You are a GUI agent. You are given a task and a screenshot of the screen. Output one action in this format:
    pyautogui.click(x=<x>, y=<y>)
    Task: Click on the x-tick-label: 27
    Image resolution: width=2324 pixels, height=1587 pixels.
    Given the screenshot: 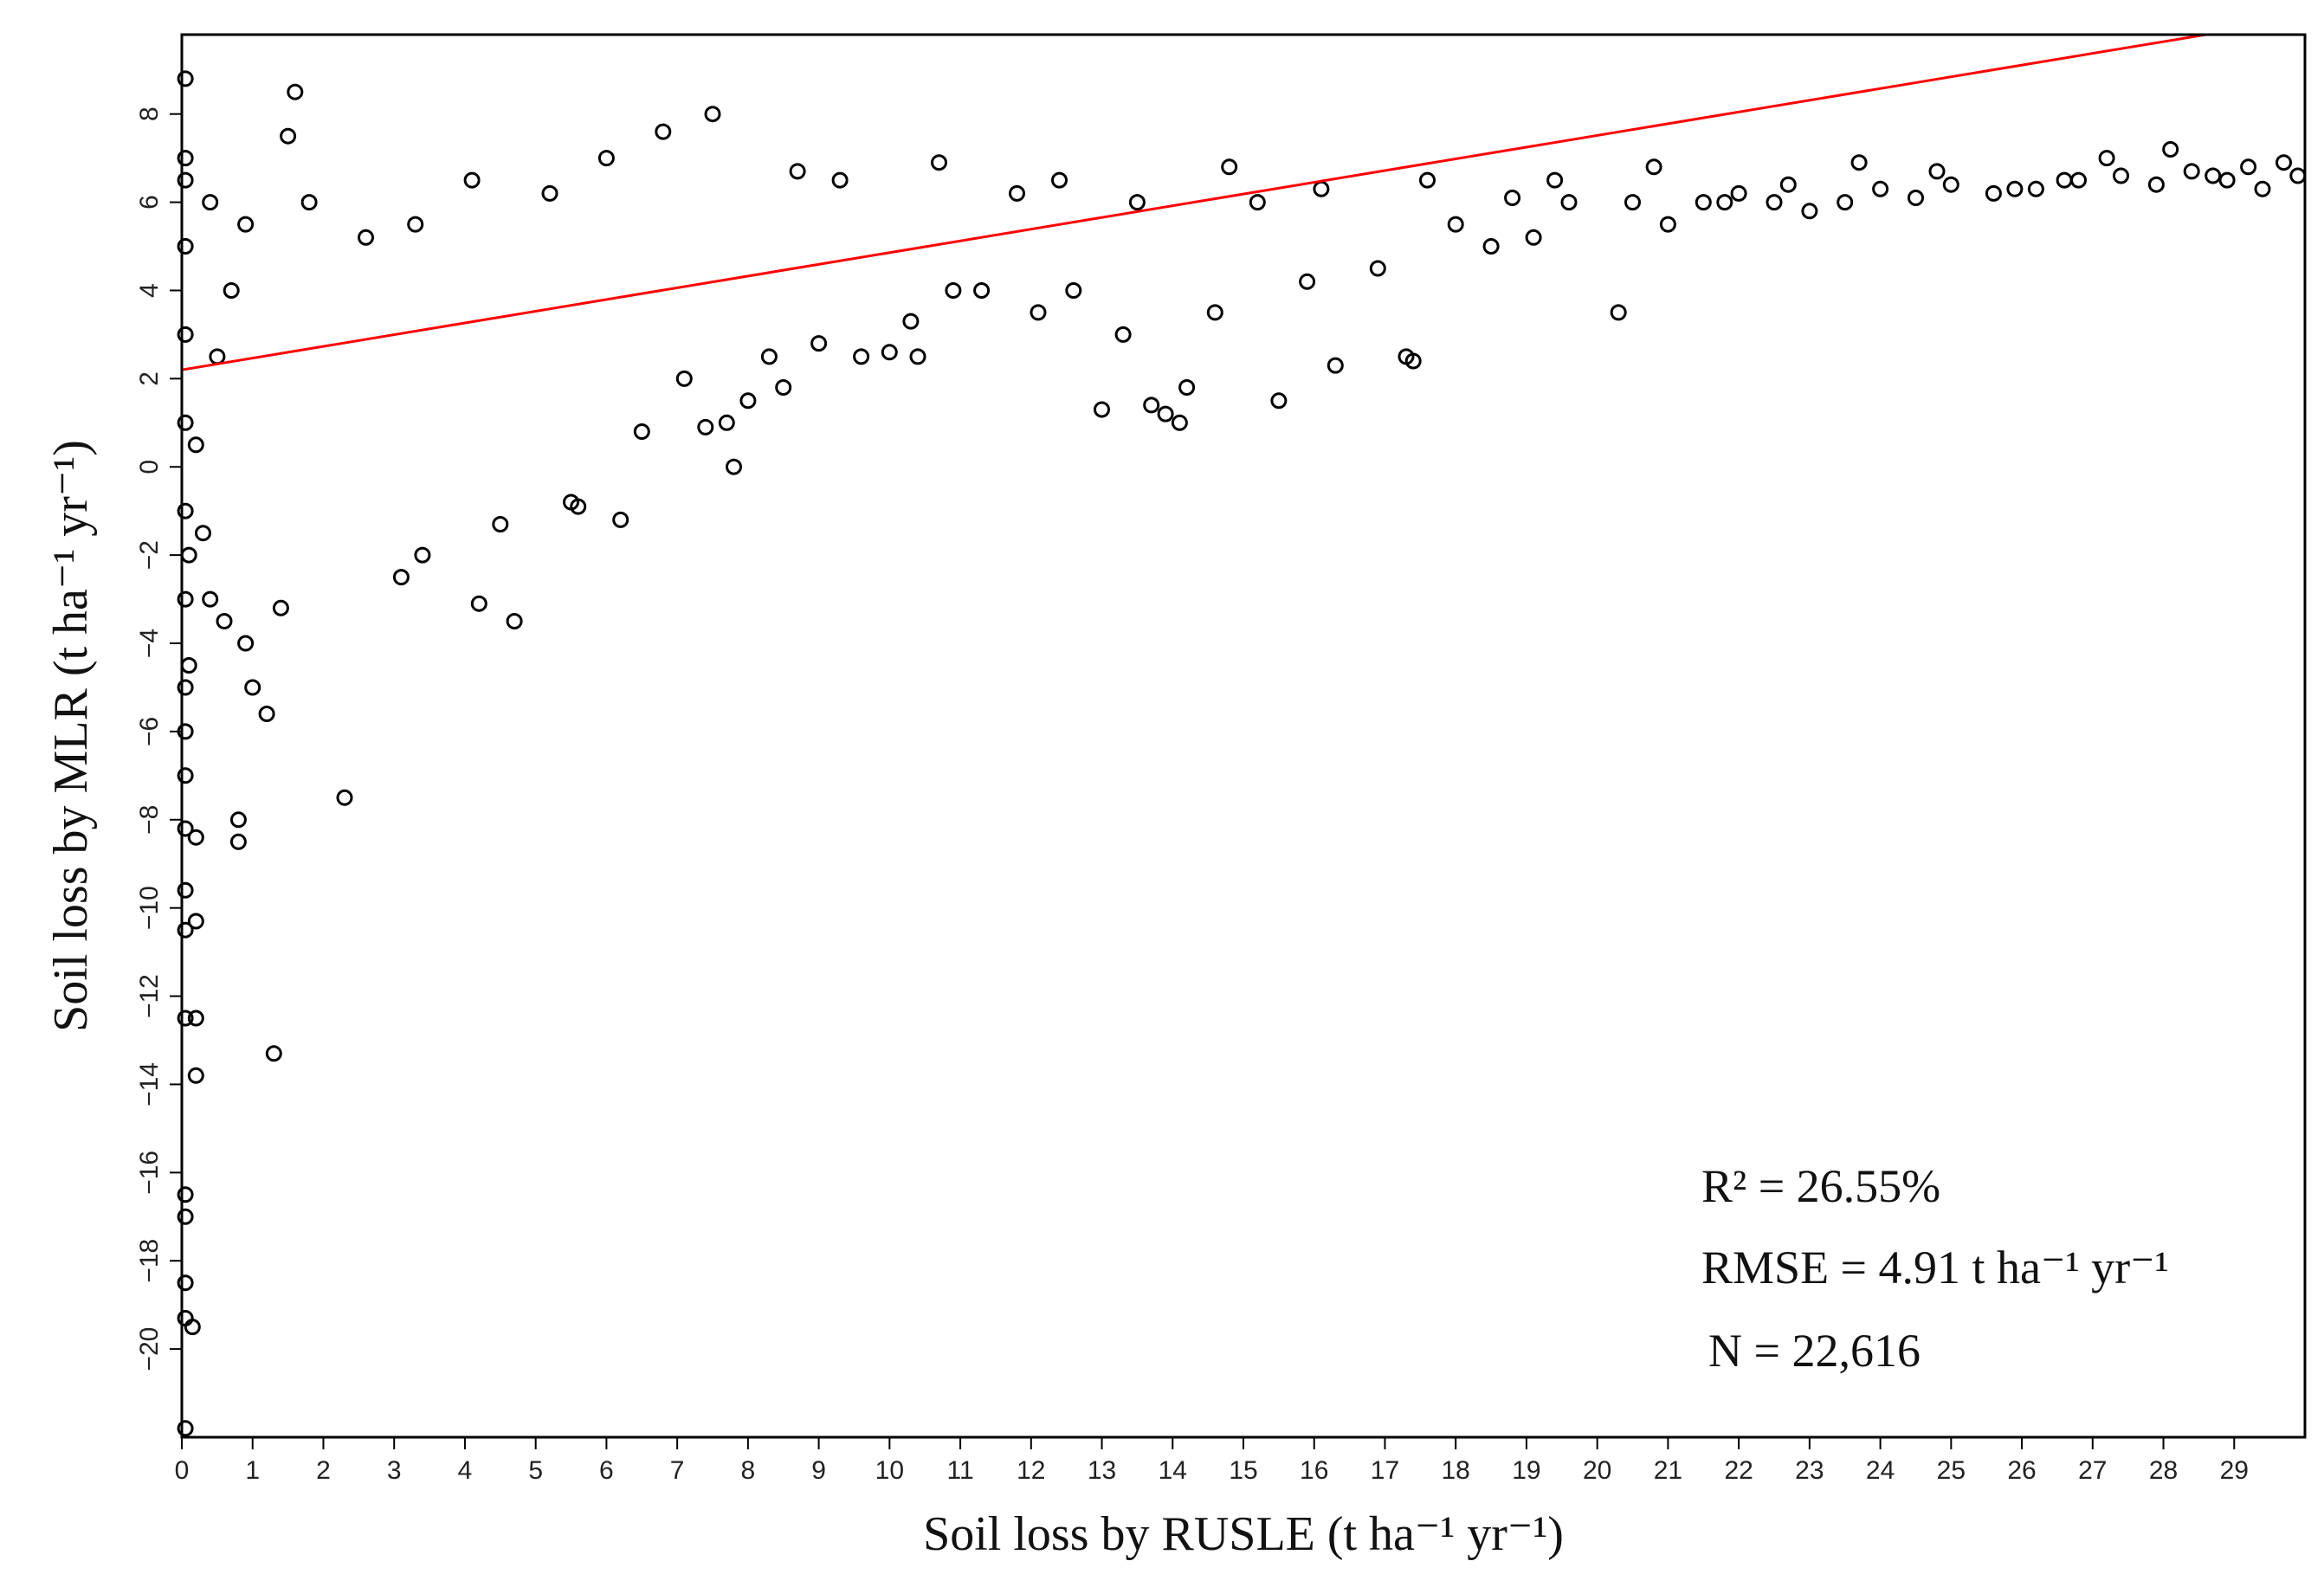 What is the action you would take?
    pyautogui.click(x=2092, y=1470)
    